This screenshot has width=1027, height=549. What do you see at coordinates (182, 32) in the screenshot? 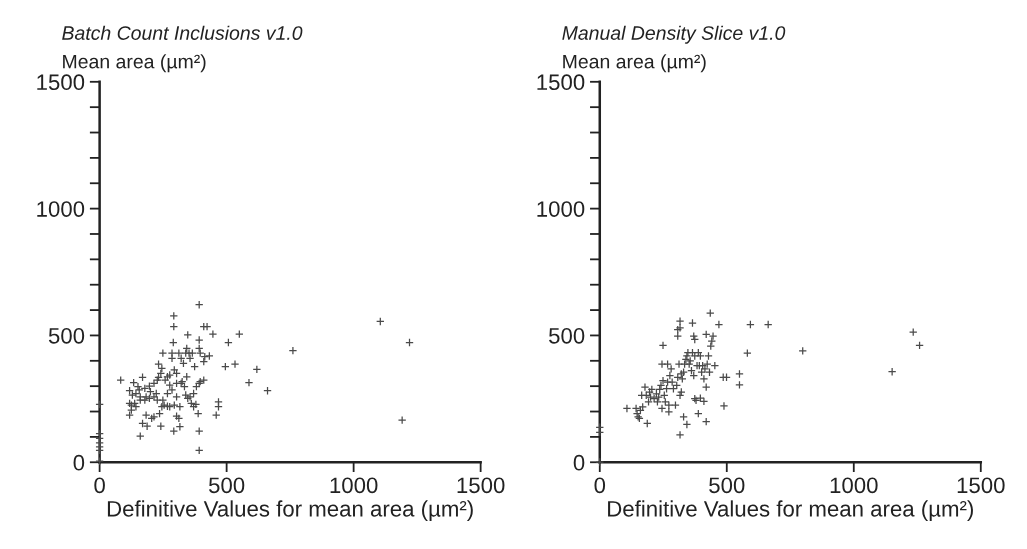
I see `chart-title: Batch Count Inclusions v1.0` at bounding box center [182, 32].